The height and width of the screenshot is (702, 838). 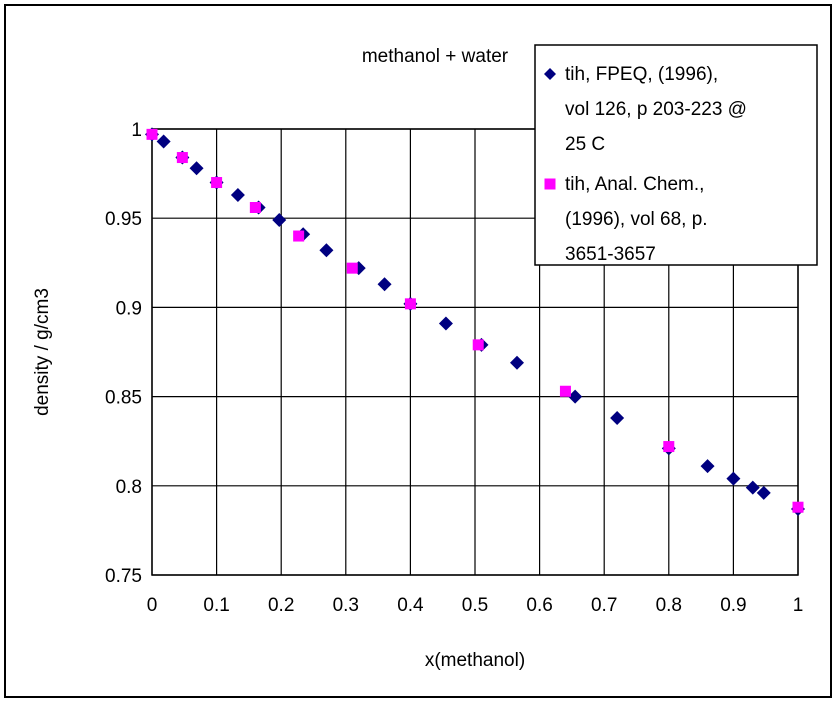 I want to click on x-tick-label: 0.3, so click(x=346, y=605).